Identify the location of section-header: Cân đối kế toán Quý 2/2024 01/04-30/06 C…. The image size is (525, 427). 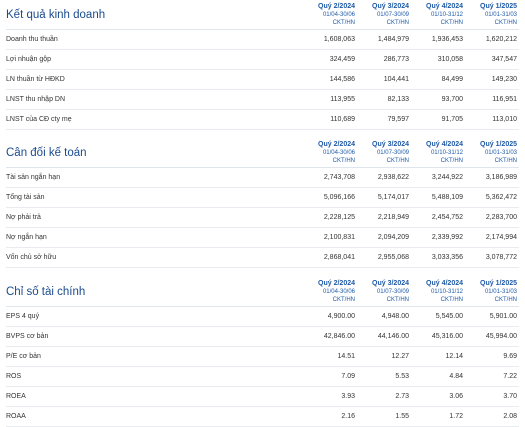
(262, 153).